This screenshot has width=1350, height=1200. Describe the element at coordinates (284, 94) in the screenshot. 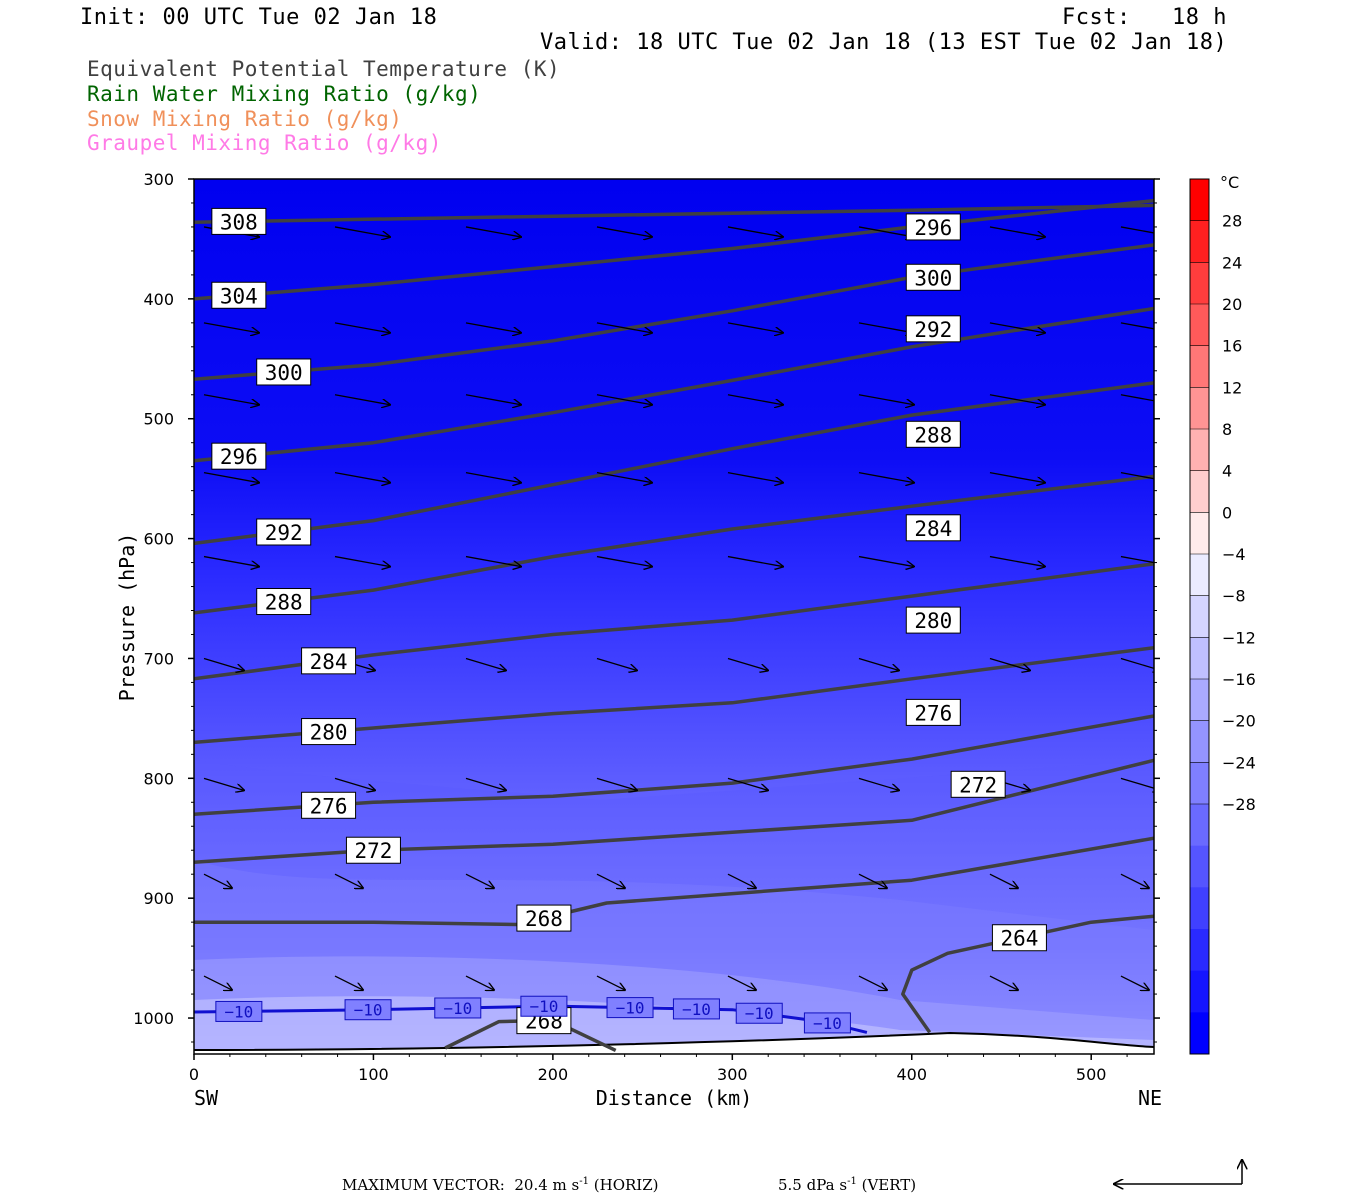

I see `legend-rain-water-mixing-ratio: Rain Water Mixing Ratio (g/kg)` at that location.